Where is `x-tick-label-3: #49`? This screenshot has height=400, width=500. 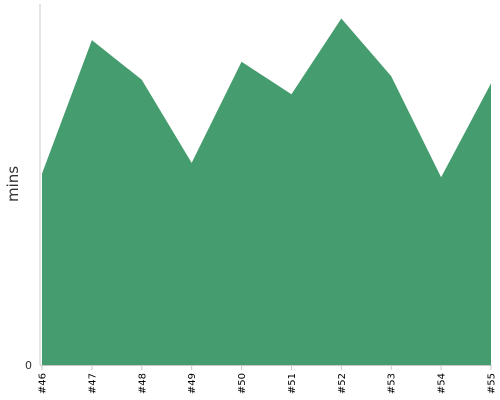
x-tick-label-3: #49 is located at coordinates (192, 383).